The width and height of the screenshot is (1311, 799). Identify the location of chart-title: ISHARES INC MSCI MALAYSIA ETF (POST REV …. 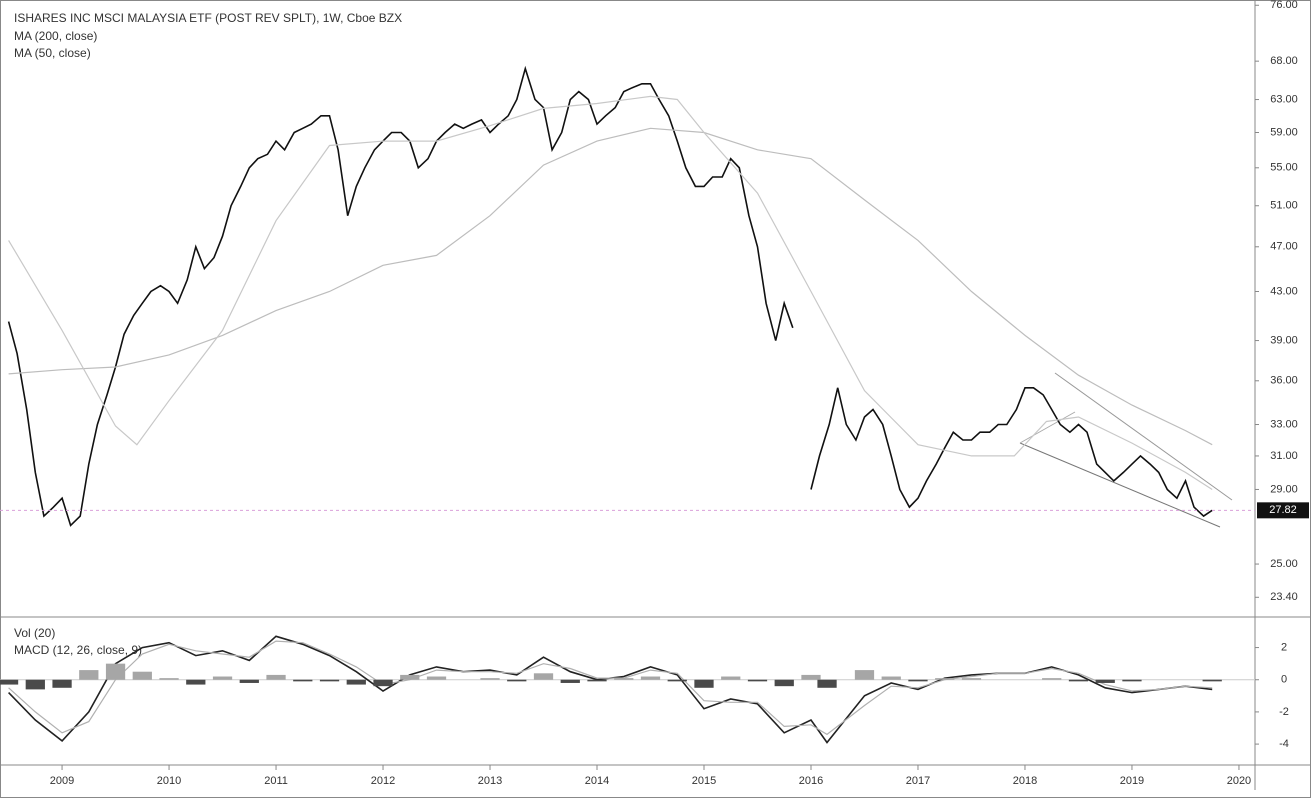
(208, 18).